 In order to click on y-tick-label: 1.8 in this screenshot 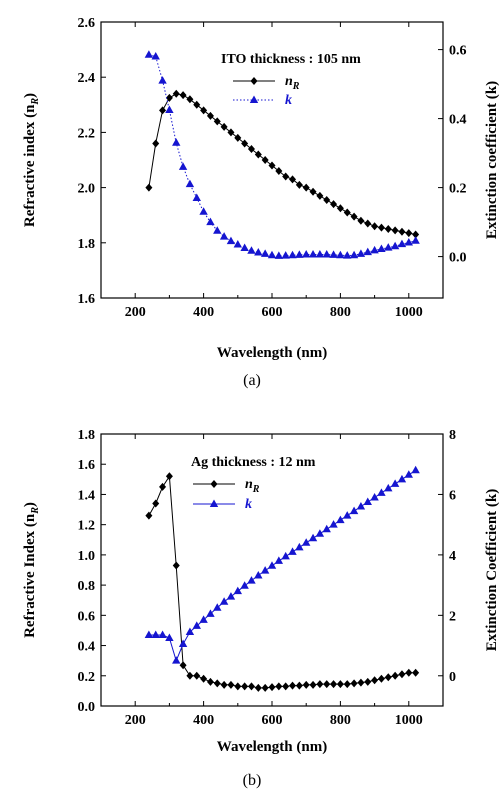, I will do `click(87, 435)`.